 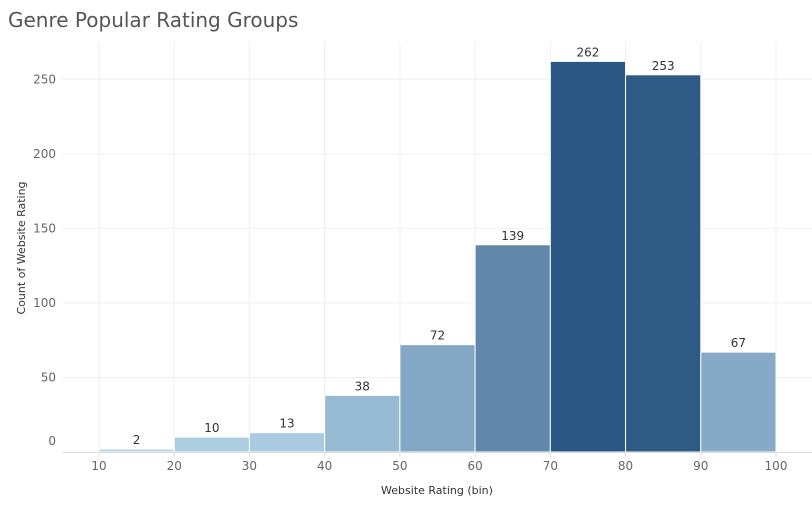 I want to click on y-tick-label: 200, so click(x=44, y=154).